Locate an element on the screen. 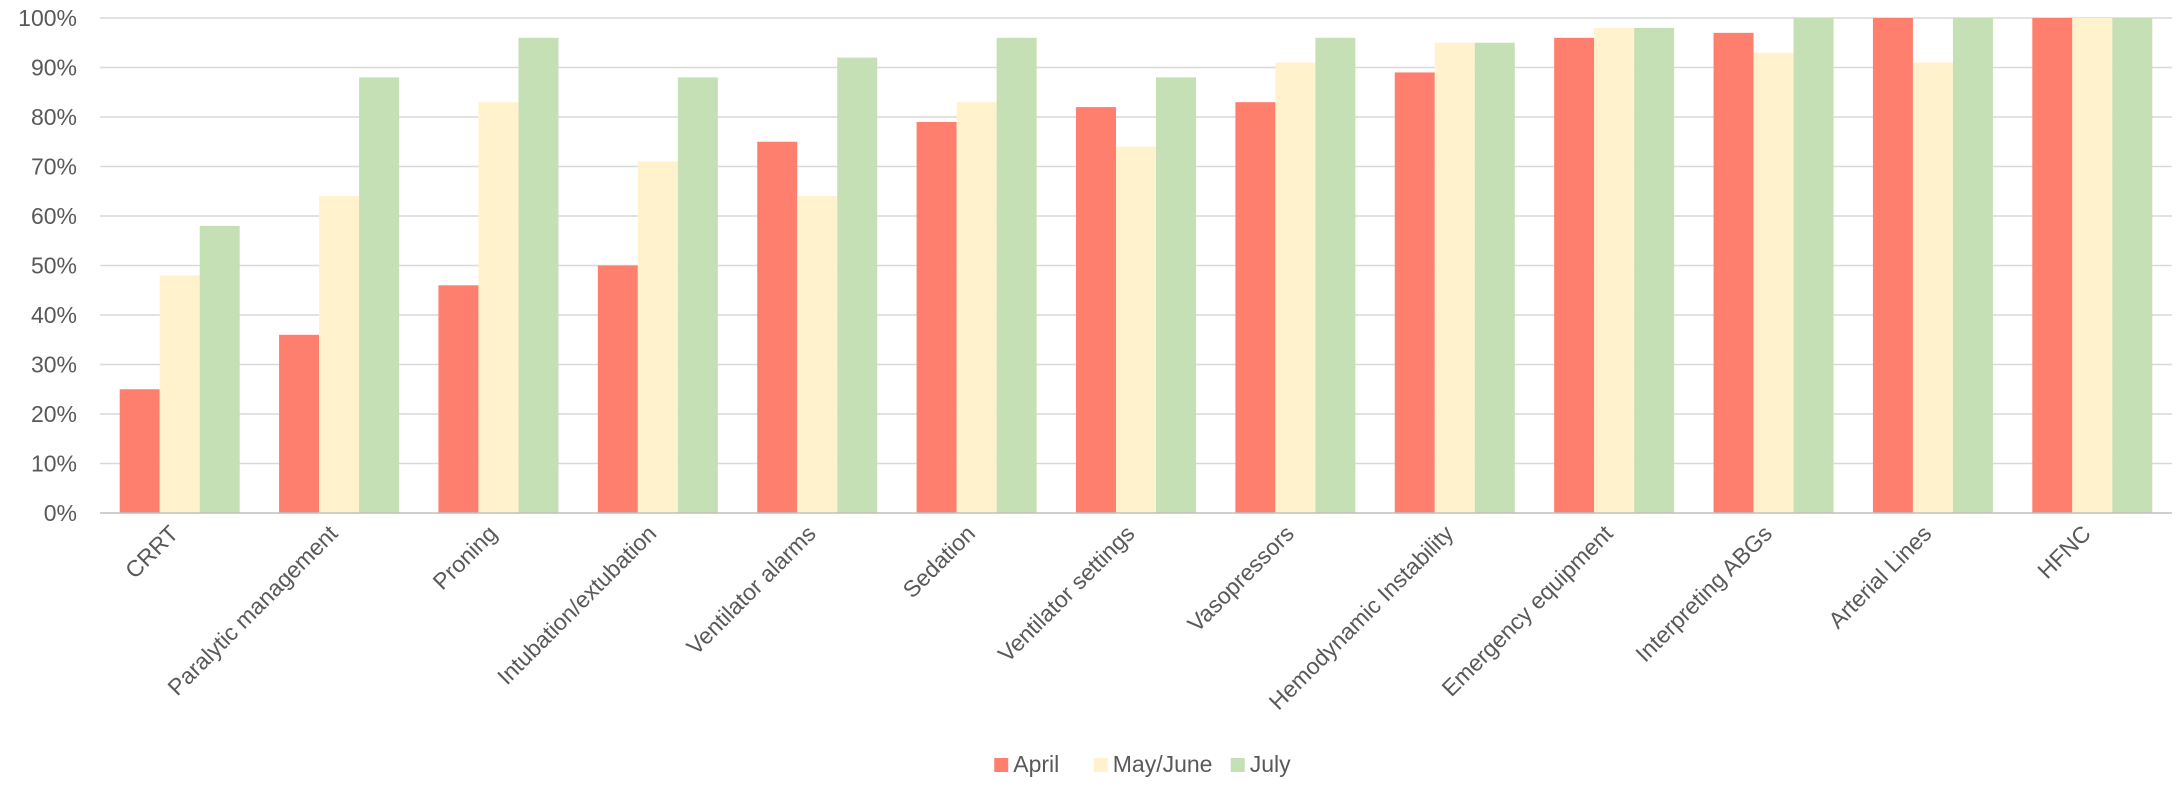  y-axis: 0% 10% 20% 30% 40% 50% 60% 70% 80% 90% 100% is located at coordinates (47, 265).